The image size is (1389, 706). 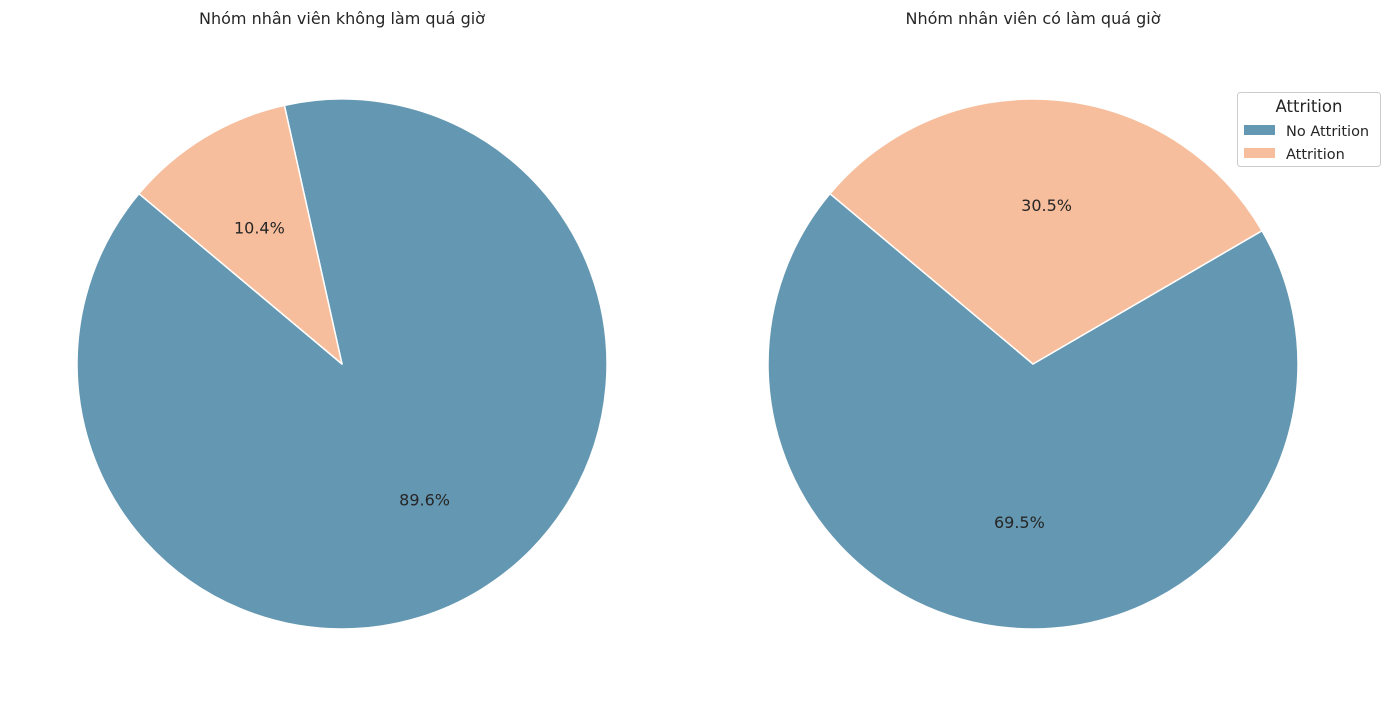 I want to click on chart-title-no-overtime: Nhóm nhân viên không làm quá giờ, so click(x=342, y=18).